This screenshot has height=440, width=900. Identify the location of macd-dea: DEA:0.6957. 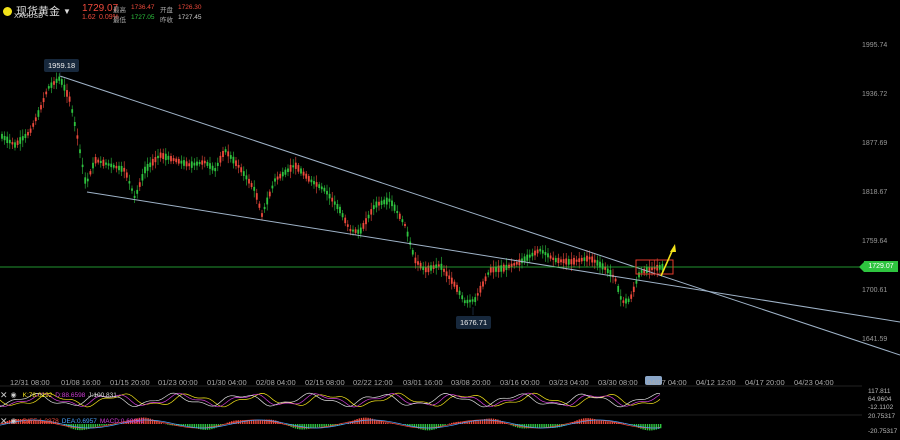
(79, 421).